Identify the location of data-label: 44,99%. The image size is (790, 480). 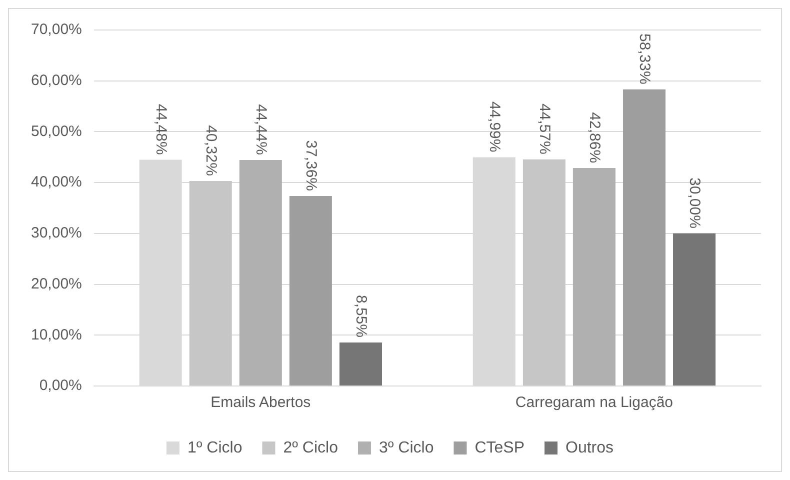
(495, 126).